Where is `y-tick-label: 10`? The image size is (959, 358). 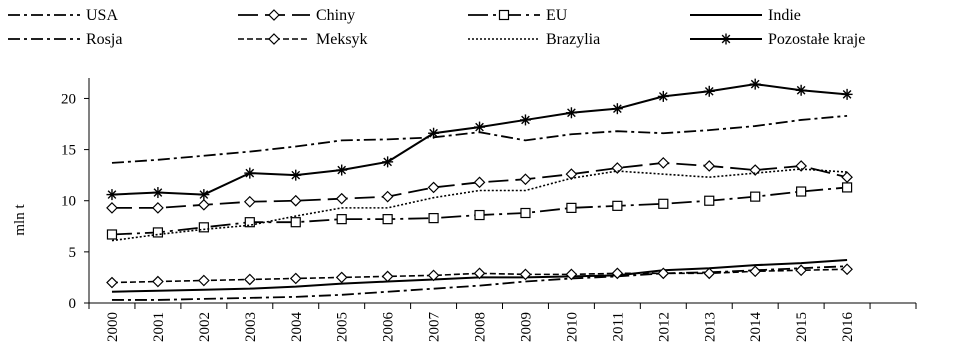
y-tick-label: 10 is located at coordinates (68, 202).